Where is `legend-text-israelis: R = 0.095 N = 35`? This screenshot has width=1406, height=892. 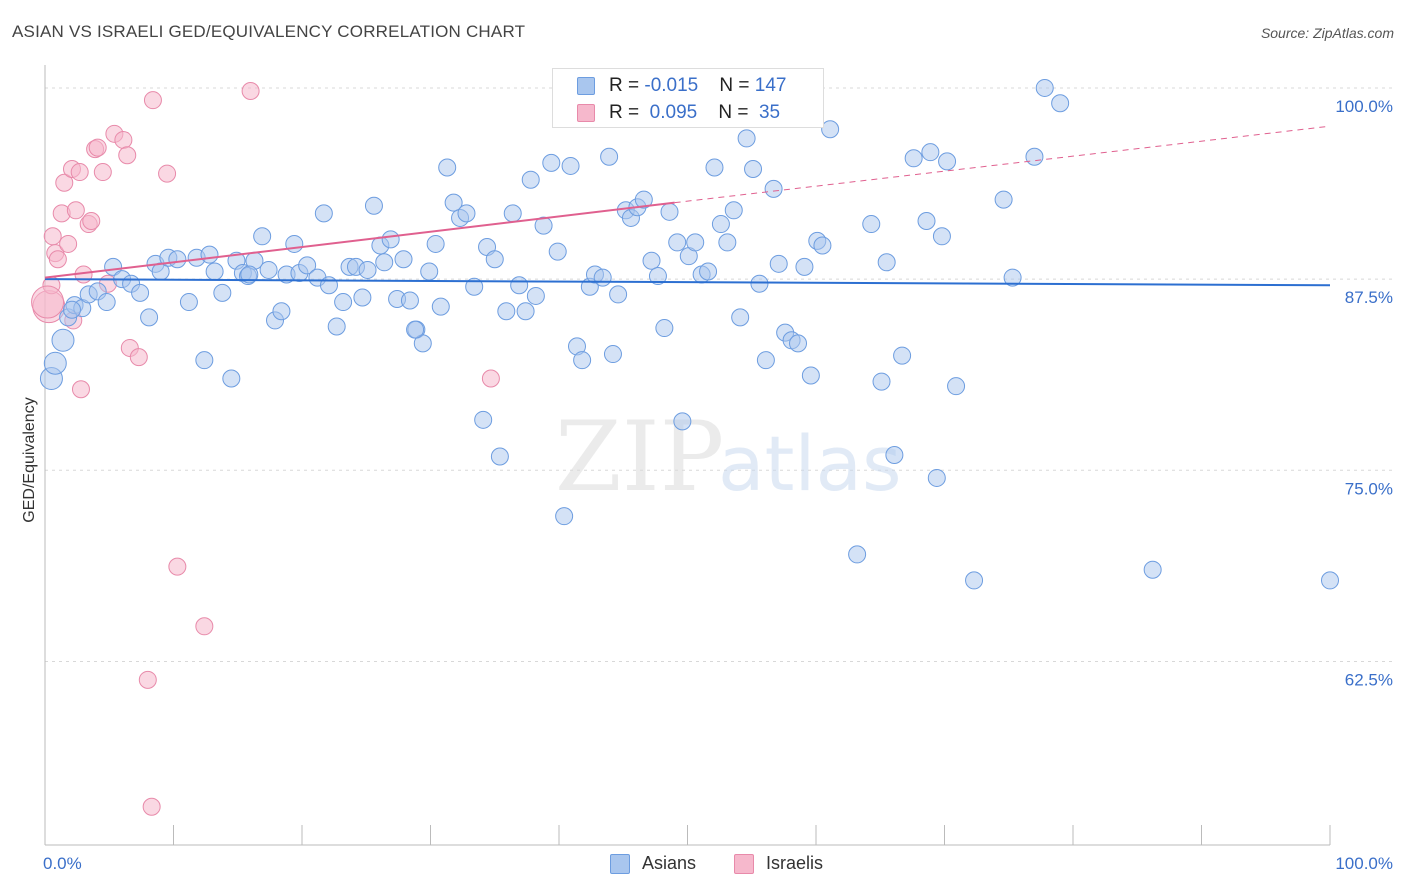 legend-text-israelis: R = 0.095 N = 35 is located at coordinates (694, 113).